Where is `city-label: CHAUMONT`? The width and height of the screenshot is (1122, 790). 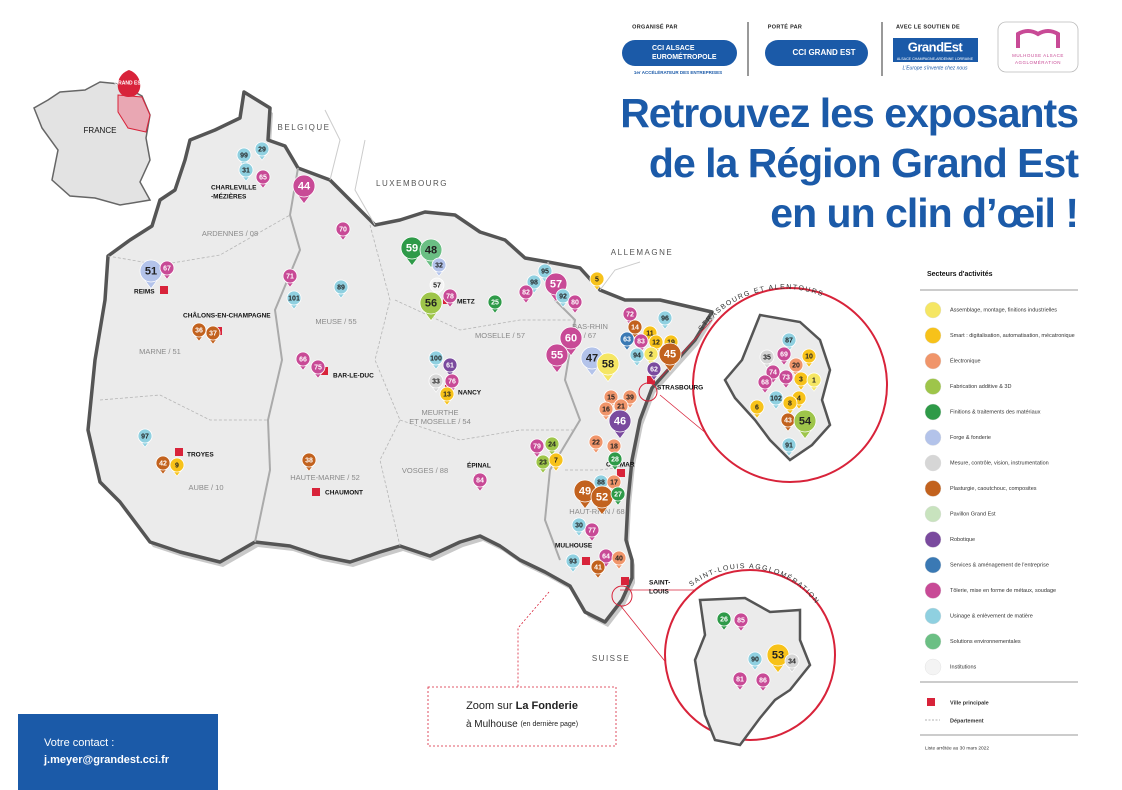 city-label: CHAUMONT is located at coordinates (344, 493).